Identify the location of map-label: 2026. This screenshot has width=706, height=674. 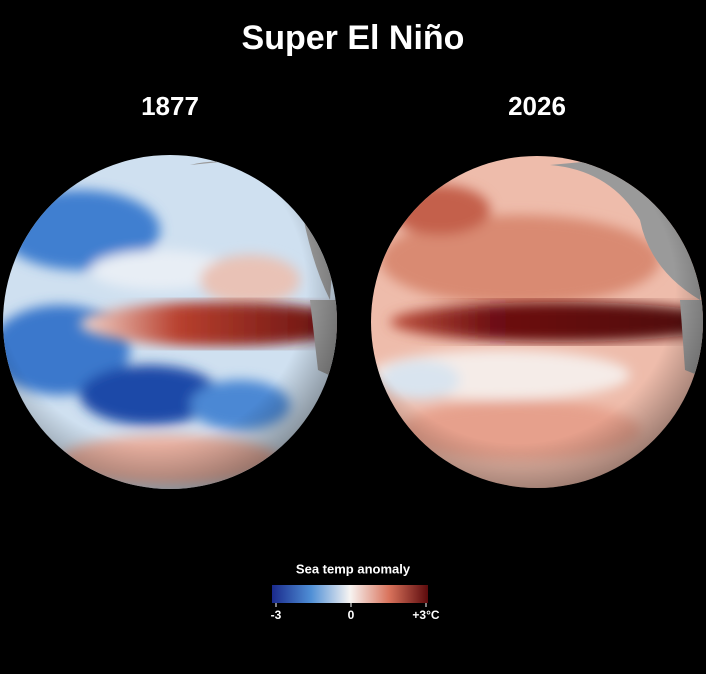
(537, 106).